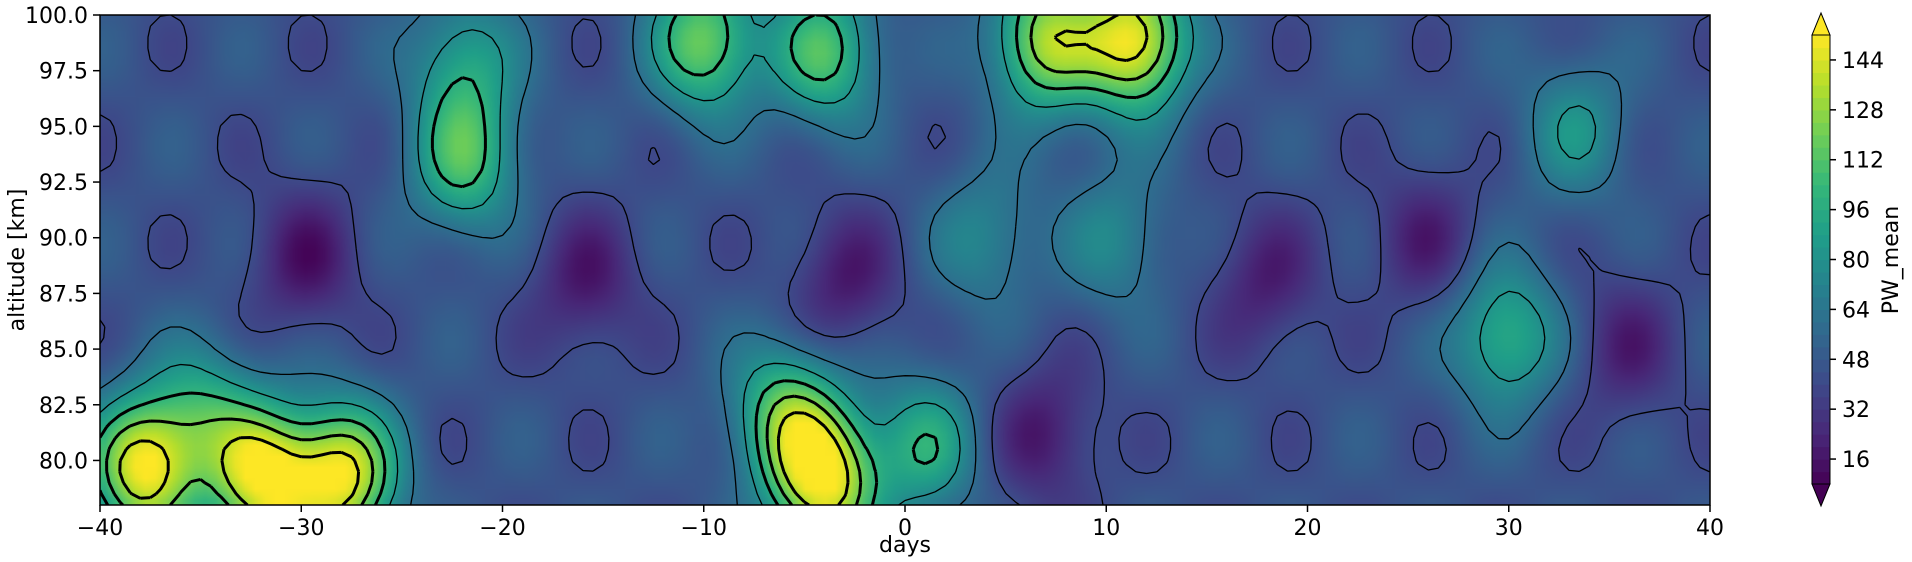 The image size is (1912, 562). What do you see at coordinates (56, 16) in the screenshot?
I see `y-tick-label: 100.0` at bounding box center [56, 16].